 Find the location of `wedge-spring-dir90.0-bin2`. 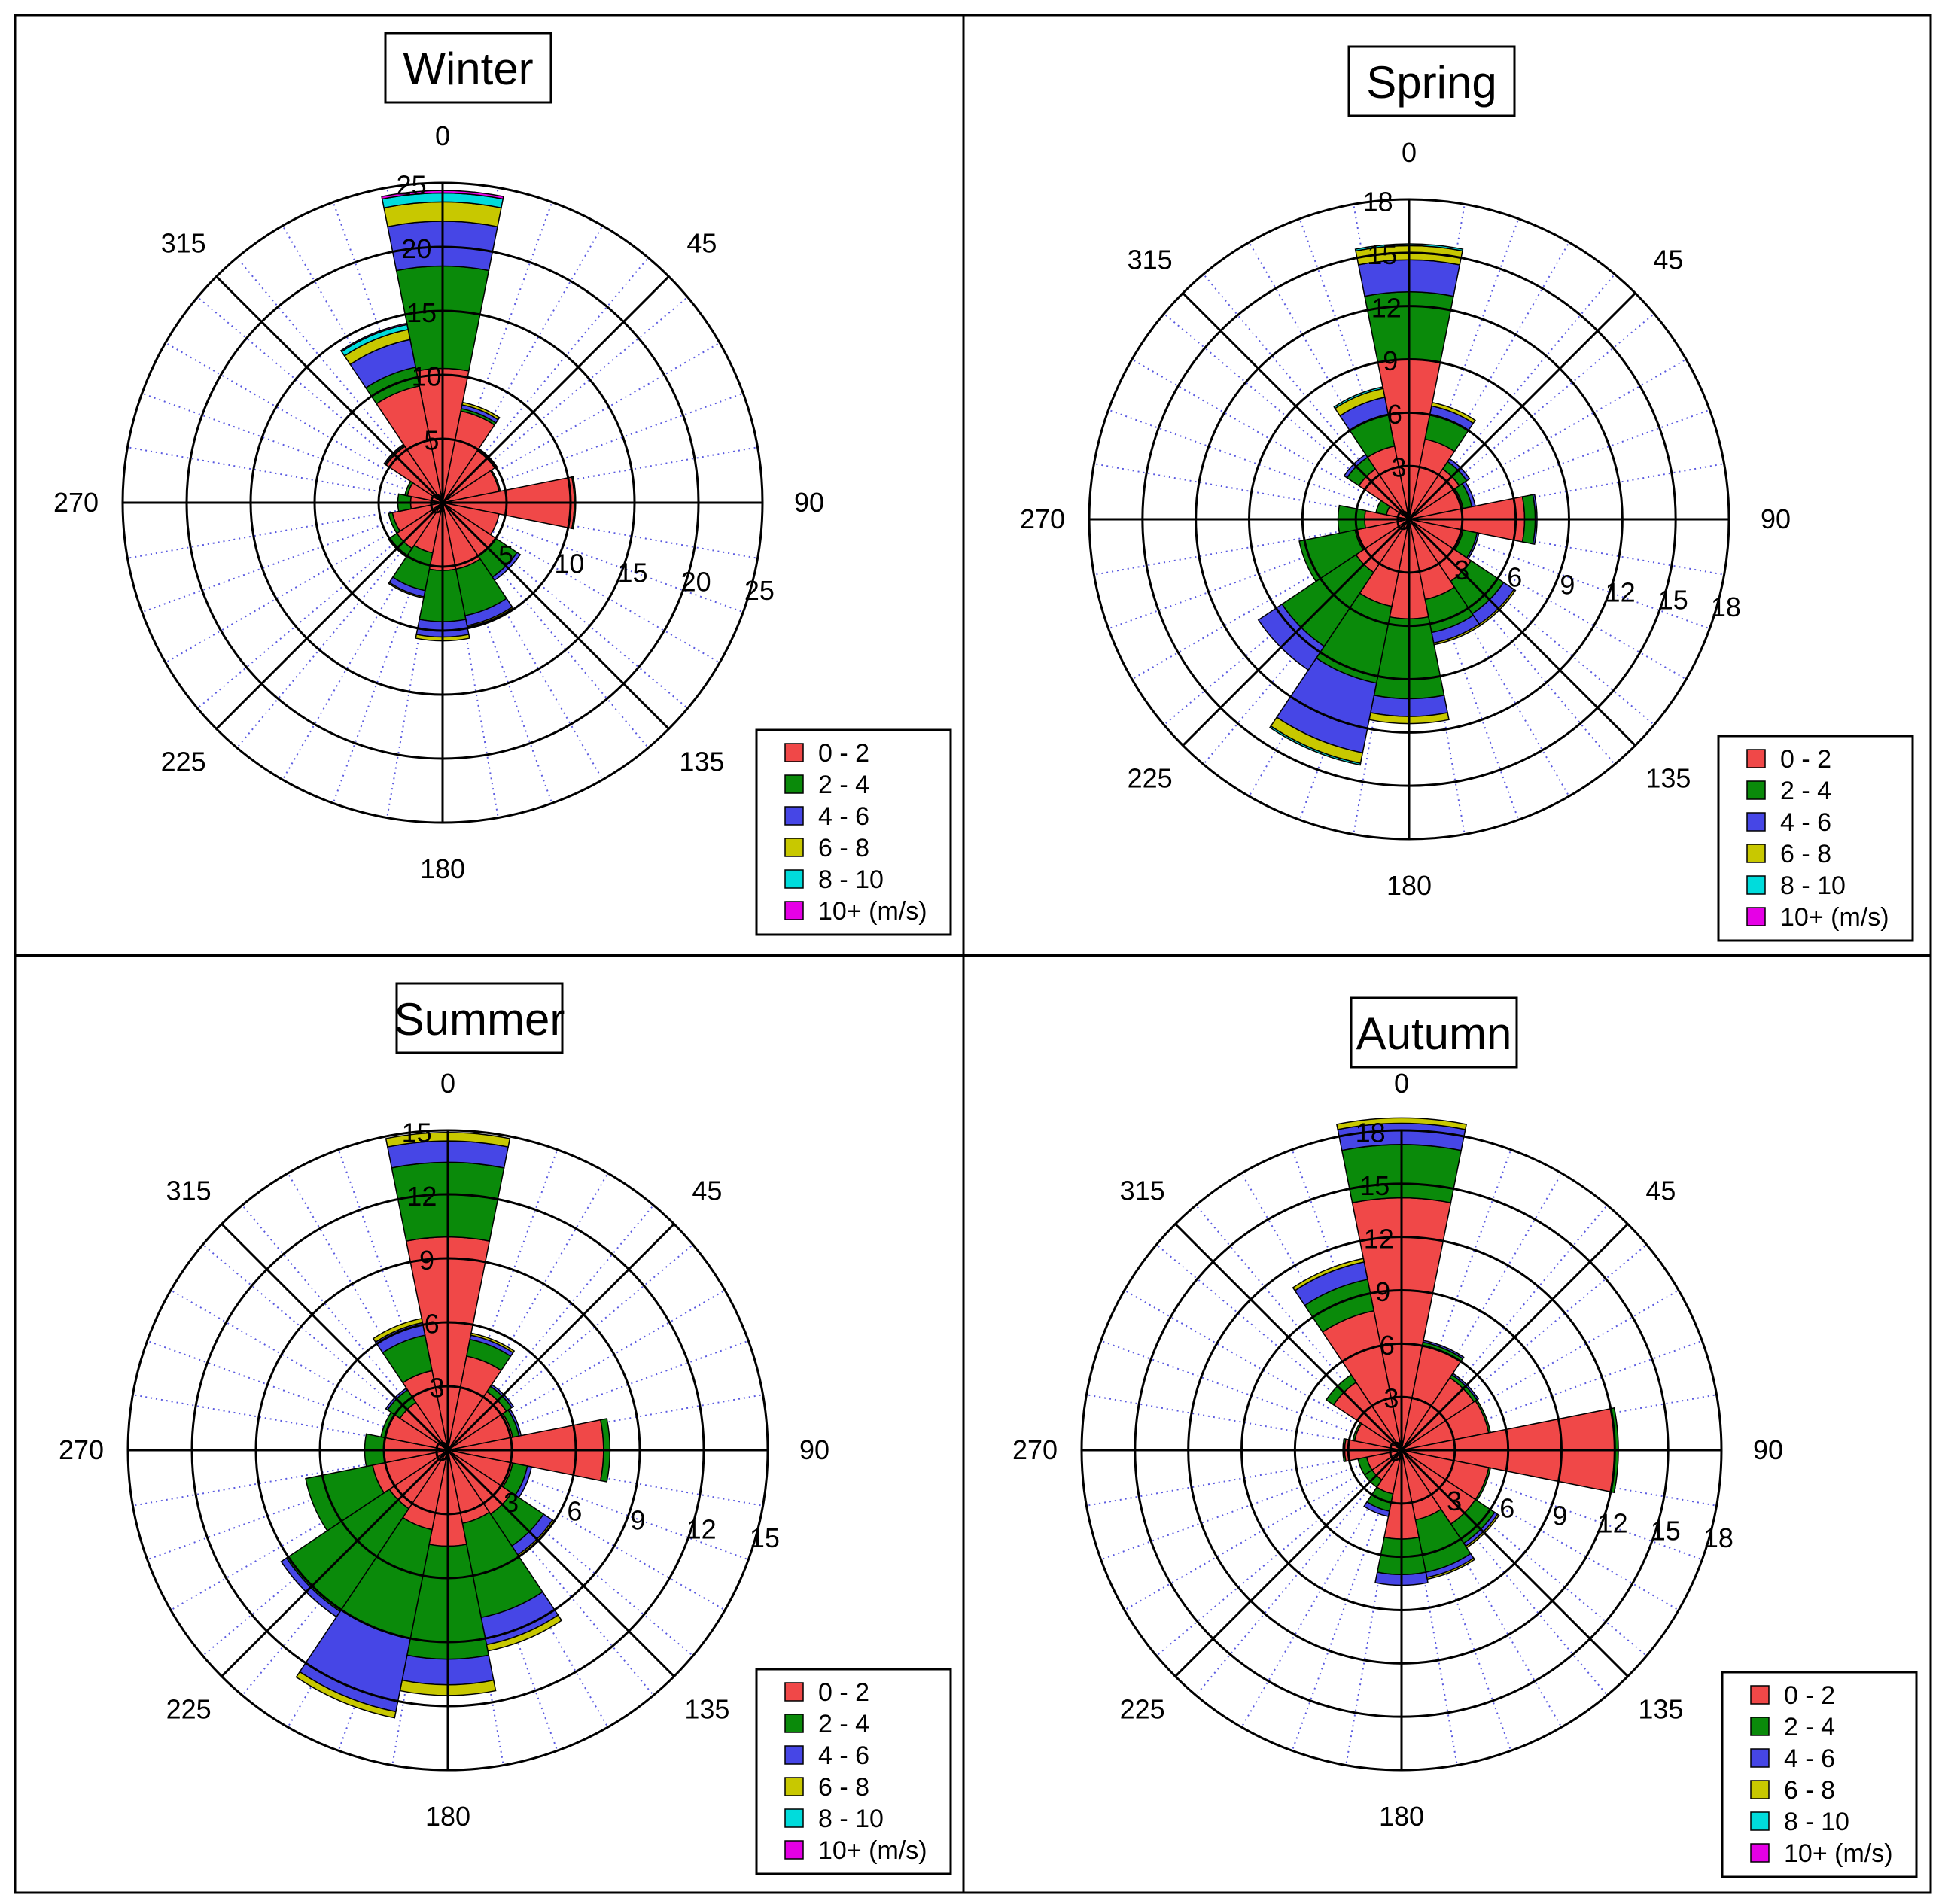

wedge-spring-dir90.0-bin2 is located at coordinates (1535, 519).